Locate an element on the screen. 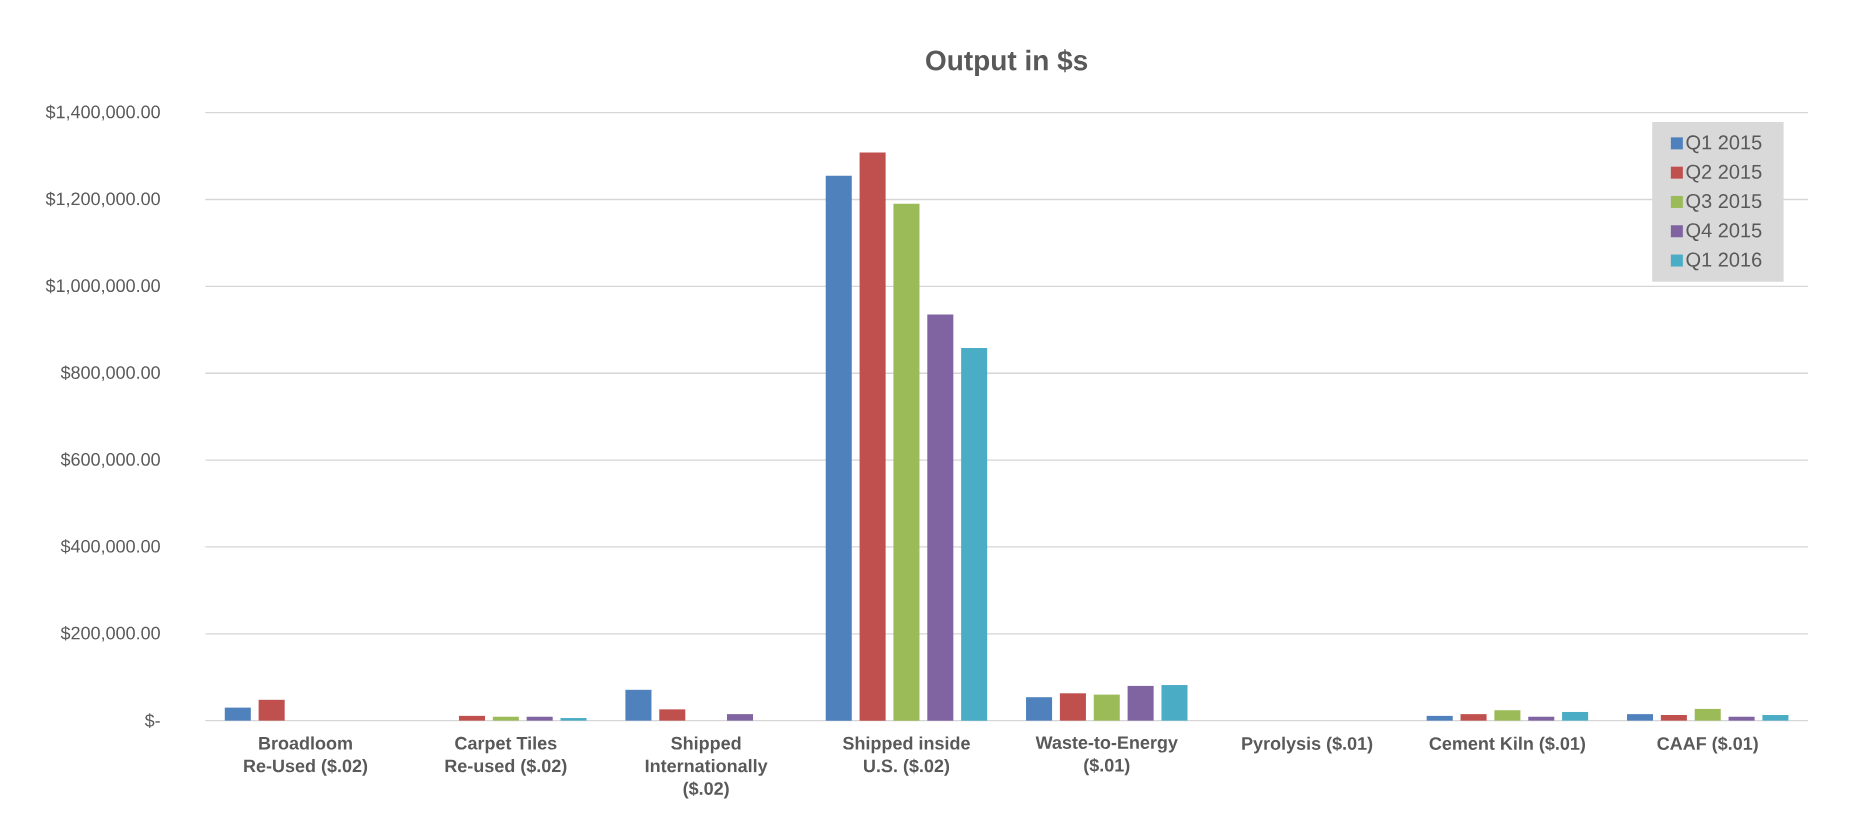 This screenshot has height=838, width=1862. x-tick-label: Shipped inside U.S. ($.02) is located at coordinates (906, 756).